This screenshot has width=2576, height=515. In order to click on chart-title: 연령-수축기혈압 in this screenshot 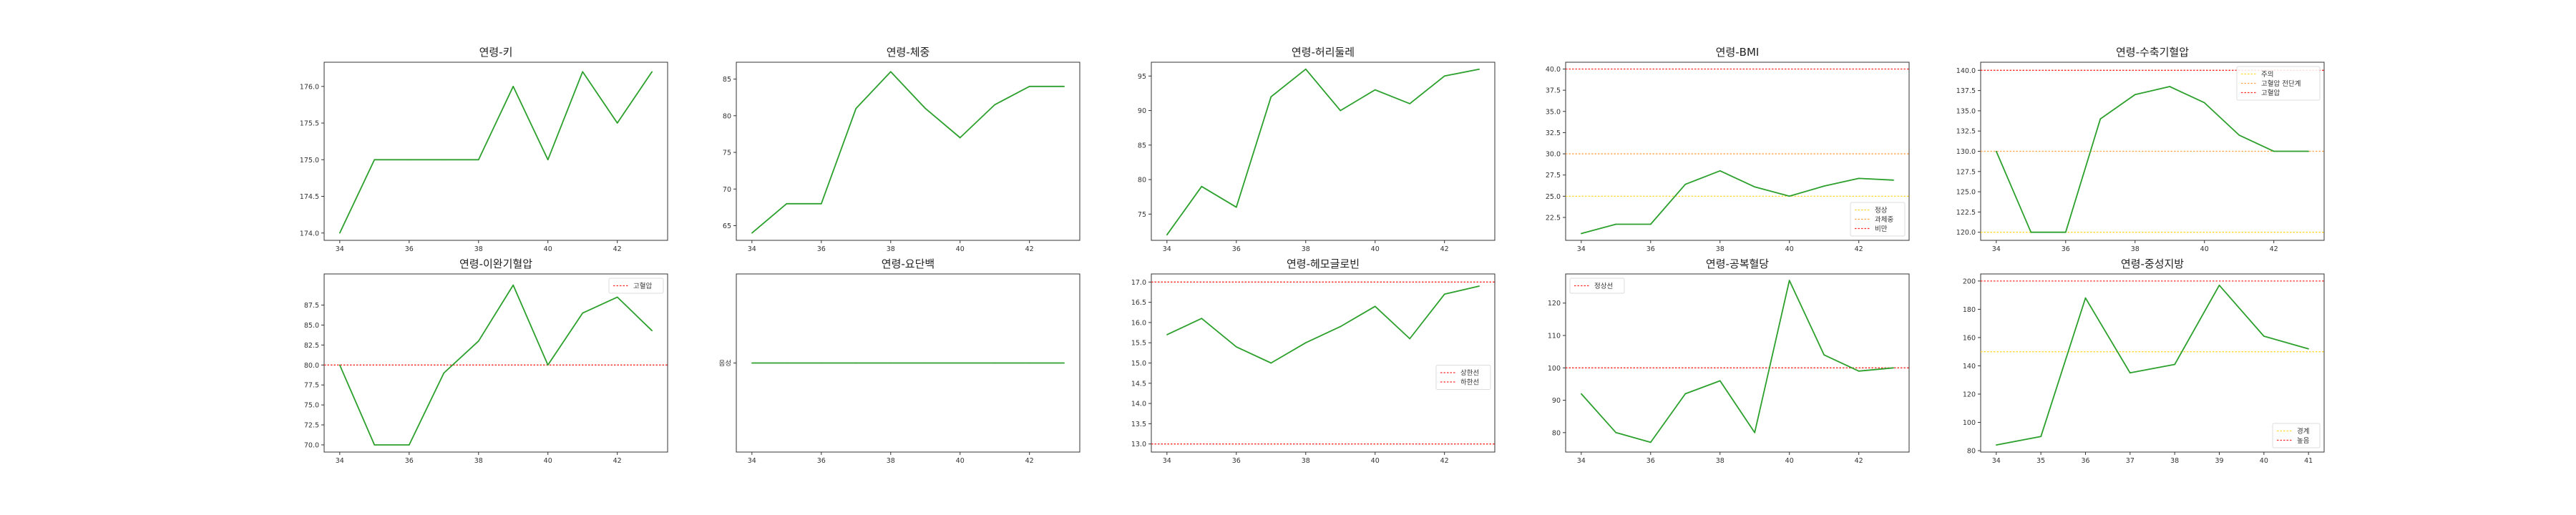, I will do `click(2152, 53)`.